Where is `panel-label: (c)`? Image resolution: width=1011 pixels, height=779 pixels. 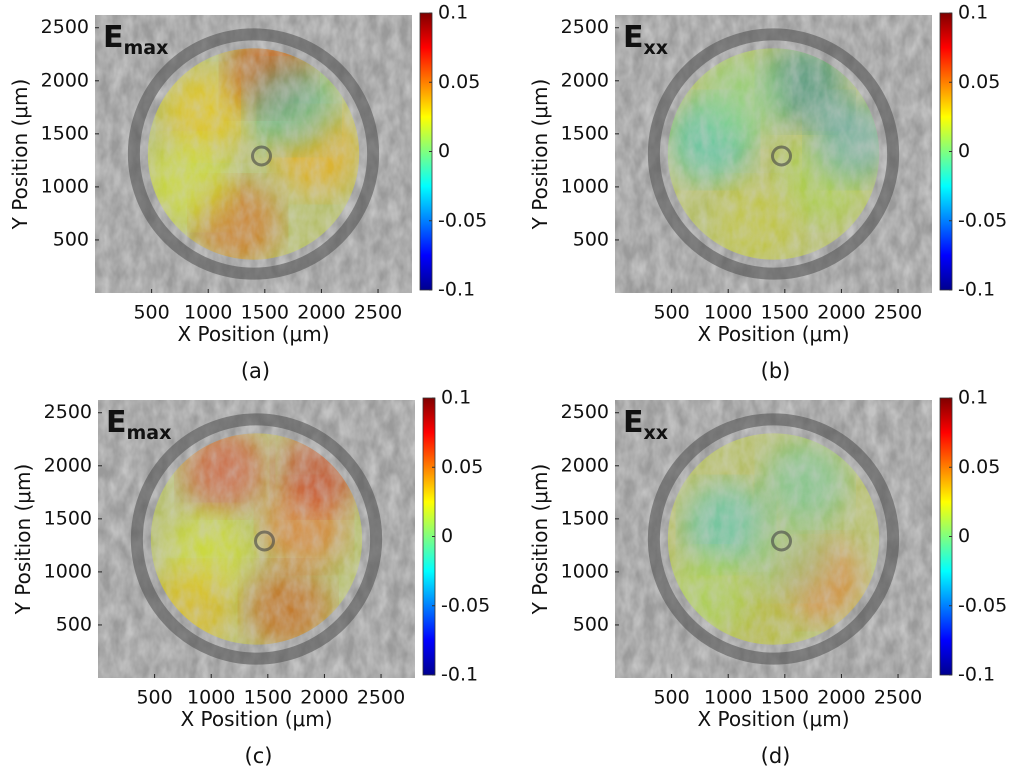
panel-label: (c) is located at coordinates (259, 756).